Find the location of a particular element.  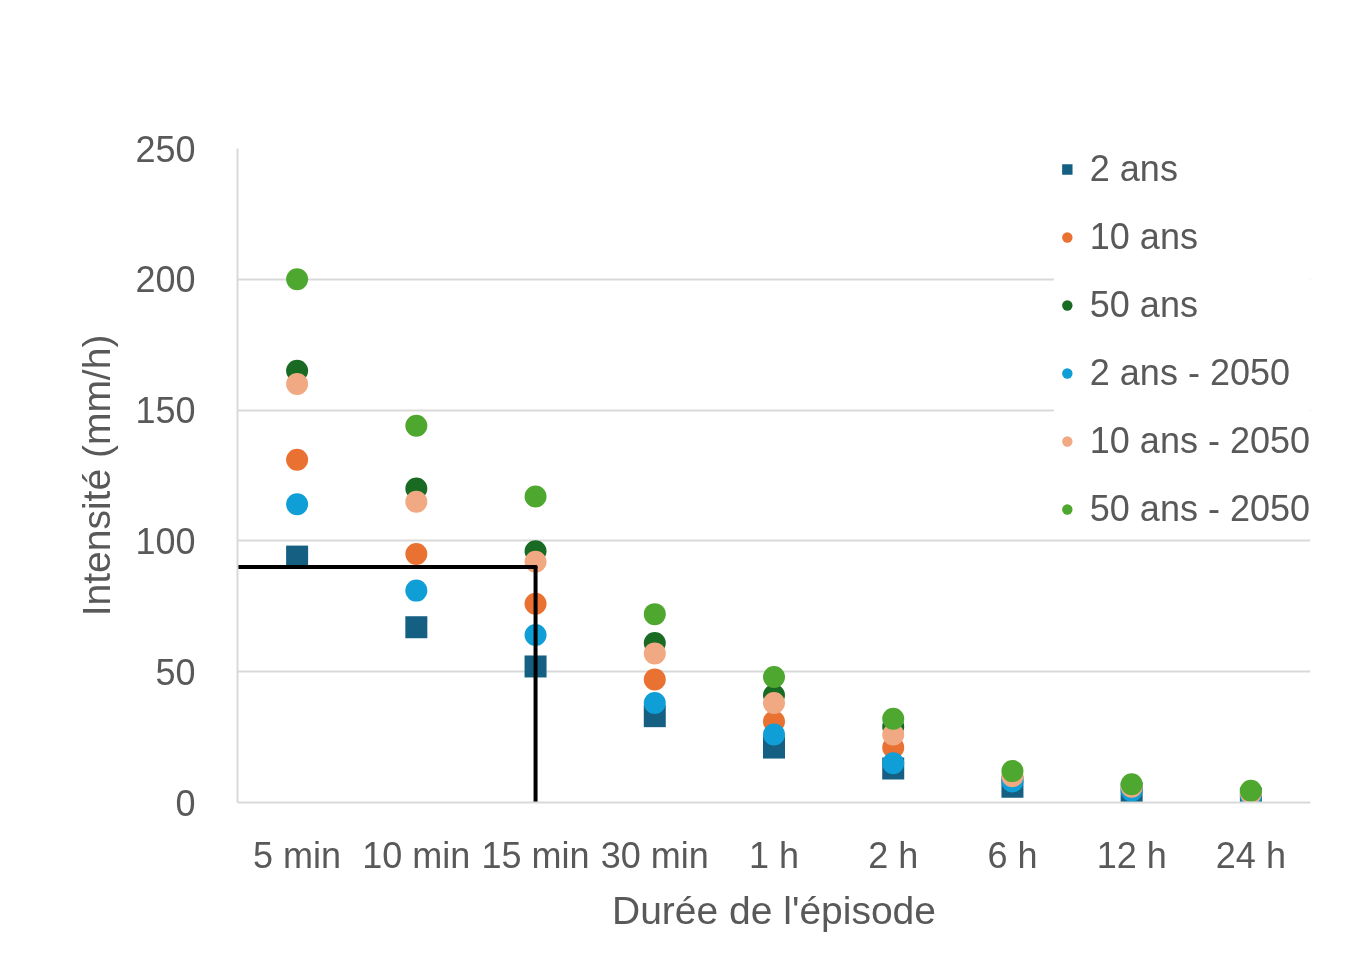

y-tick-label: 100 is located at coordinates (165, 541).